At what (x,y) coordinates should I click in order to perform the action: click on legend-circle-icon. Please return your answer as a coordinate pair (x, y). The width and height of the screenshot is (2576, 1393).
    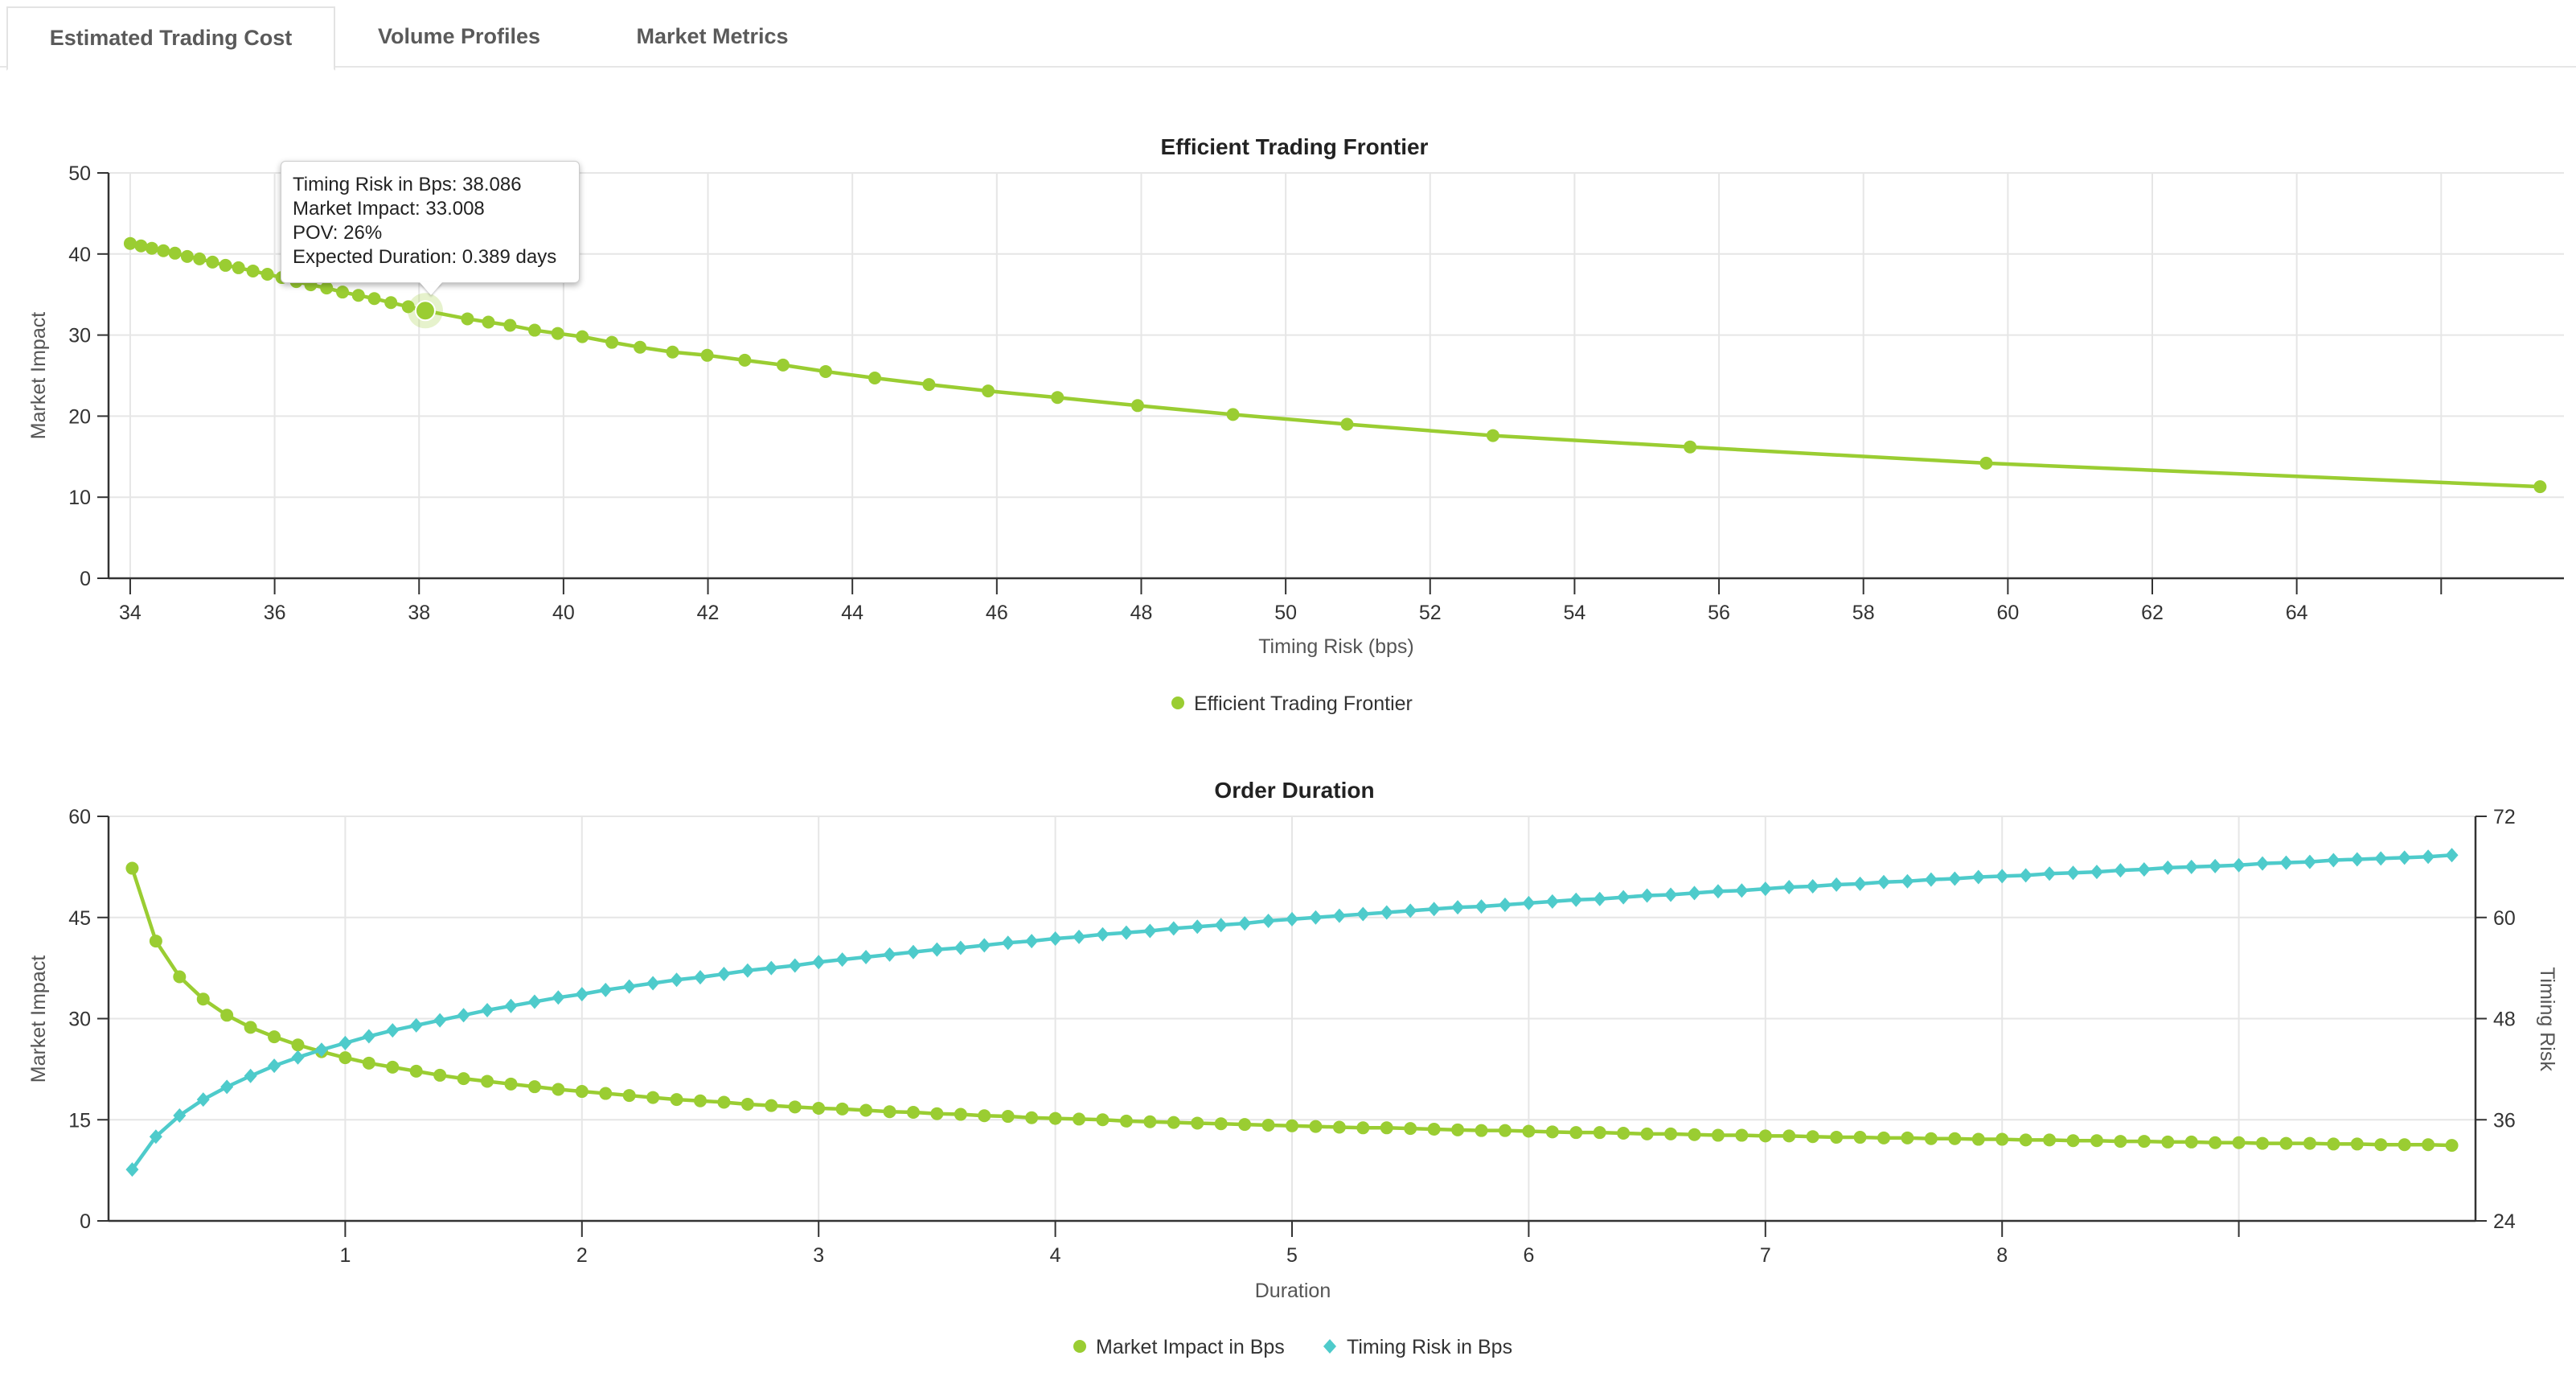
    Looking at the image, I should click on (1177, 702).